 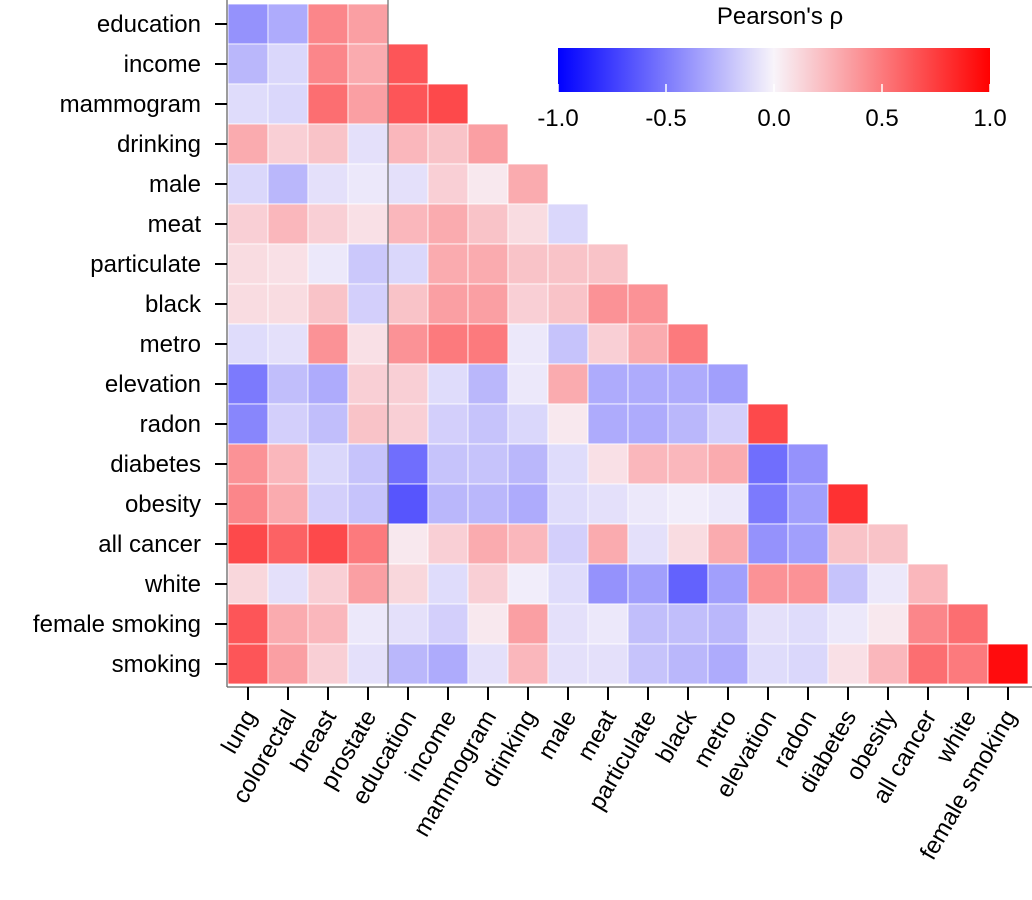 What do you see at coordinates (288, 304) in the screenshot?
I see `cell-black-colorectal` at bounding box center [288, 304].